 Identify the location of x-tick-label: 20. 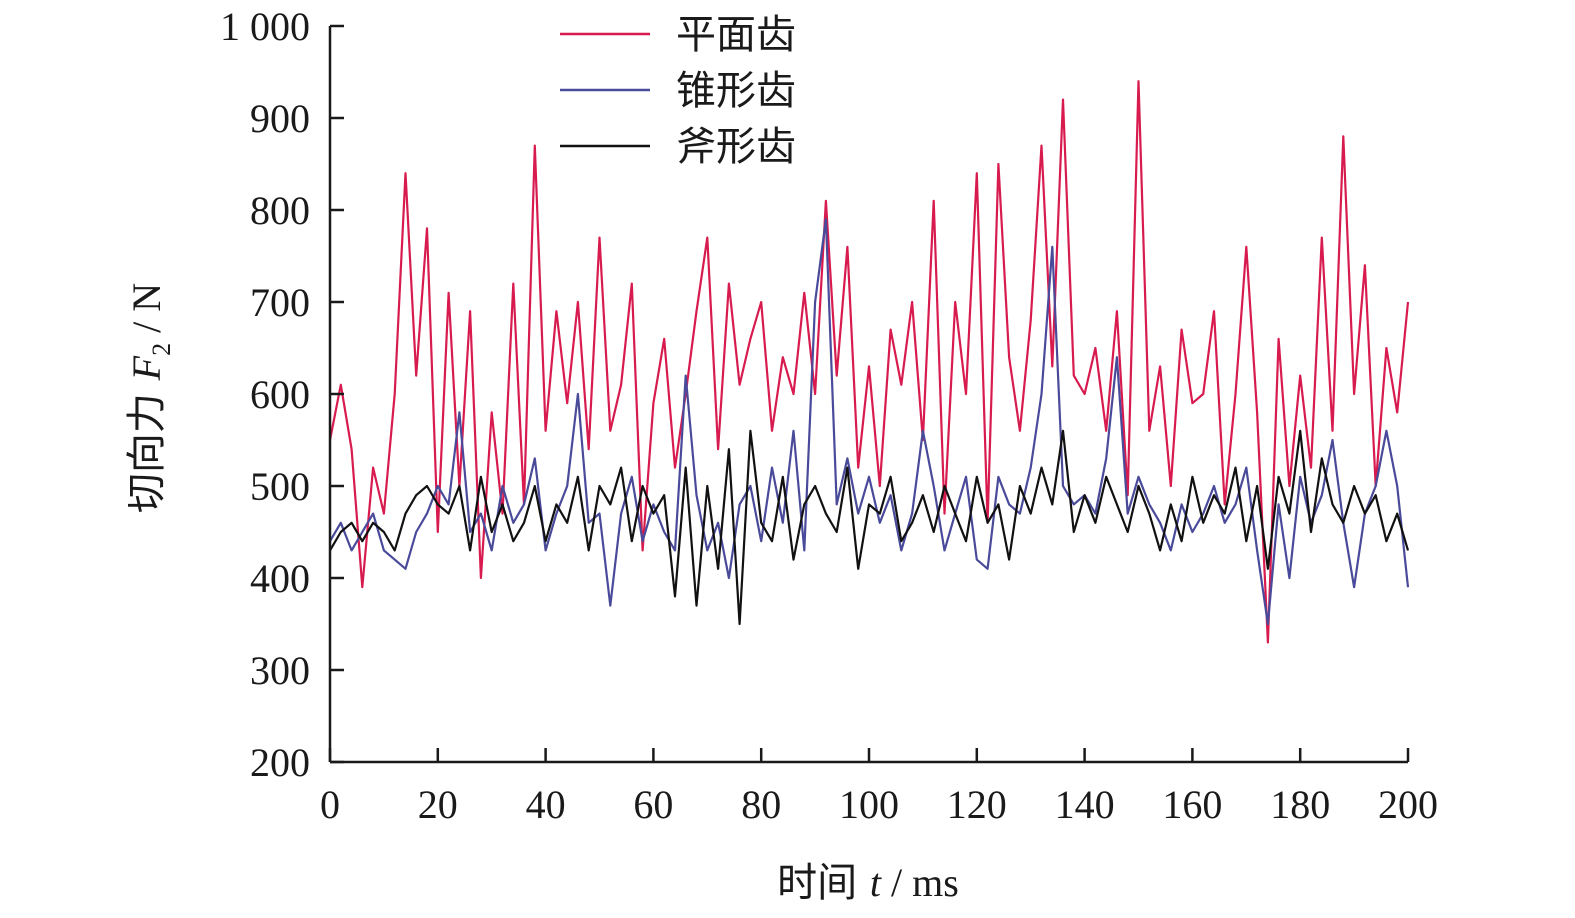
(438, 804).